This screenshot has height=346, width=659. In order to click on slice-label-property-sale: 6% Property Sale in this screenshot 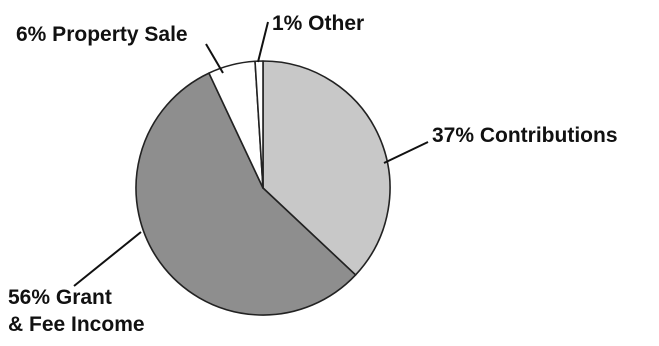, I will do `click(102, 34)`.